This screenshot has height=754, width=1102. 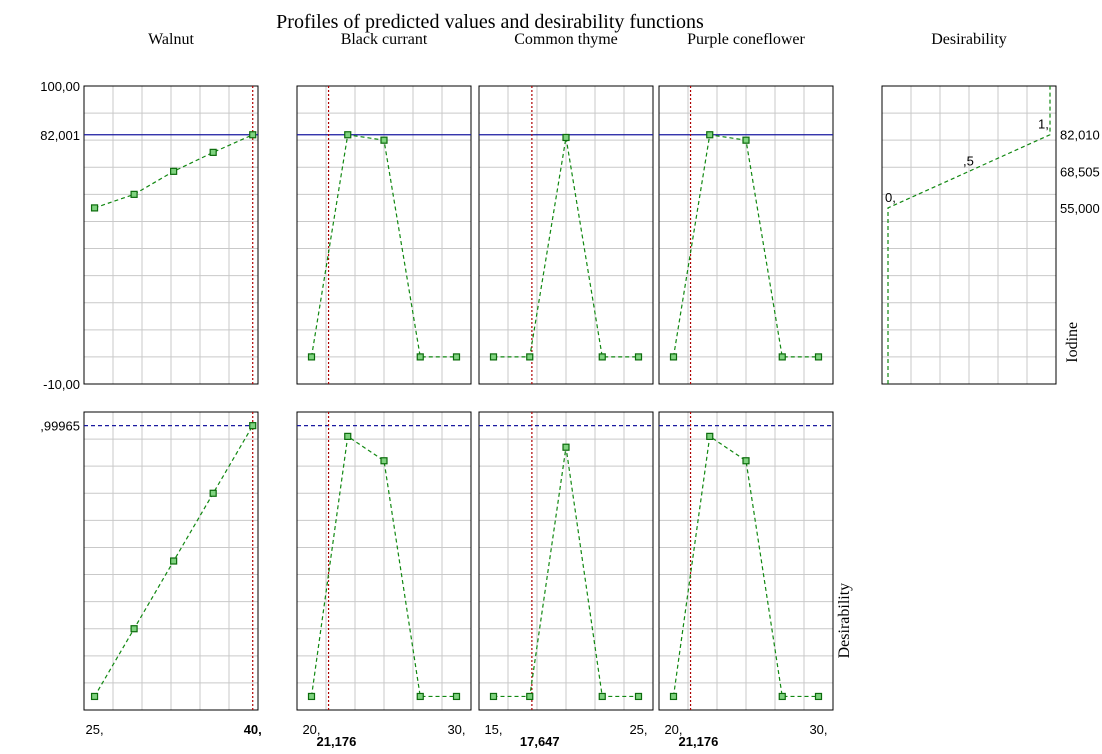 I want to click on x-tick-label: 15,, so click(x=493, y=729).